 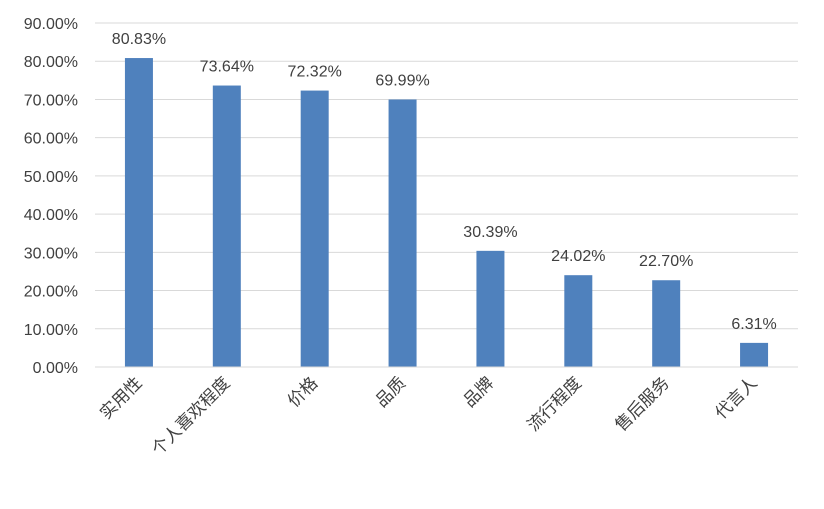 I want to click on y-tick-label: 50.00%, so click(x=51, y=177).